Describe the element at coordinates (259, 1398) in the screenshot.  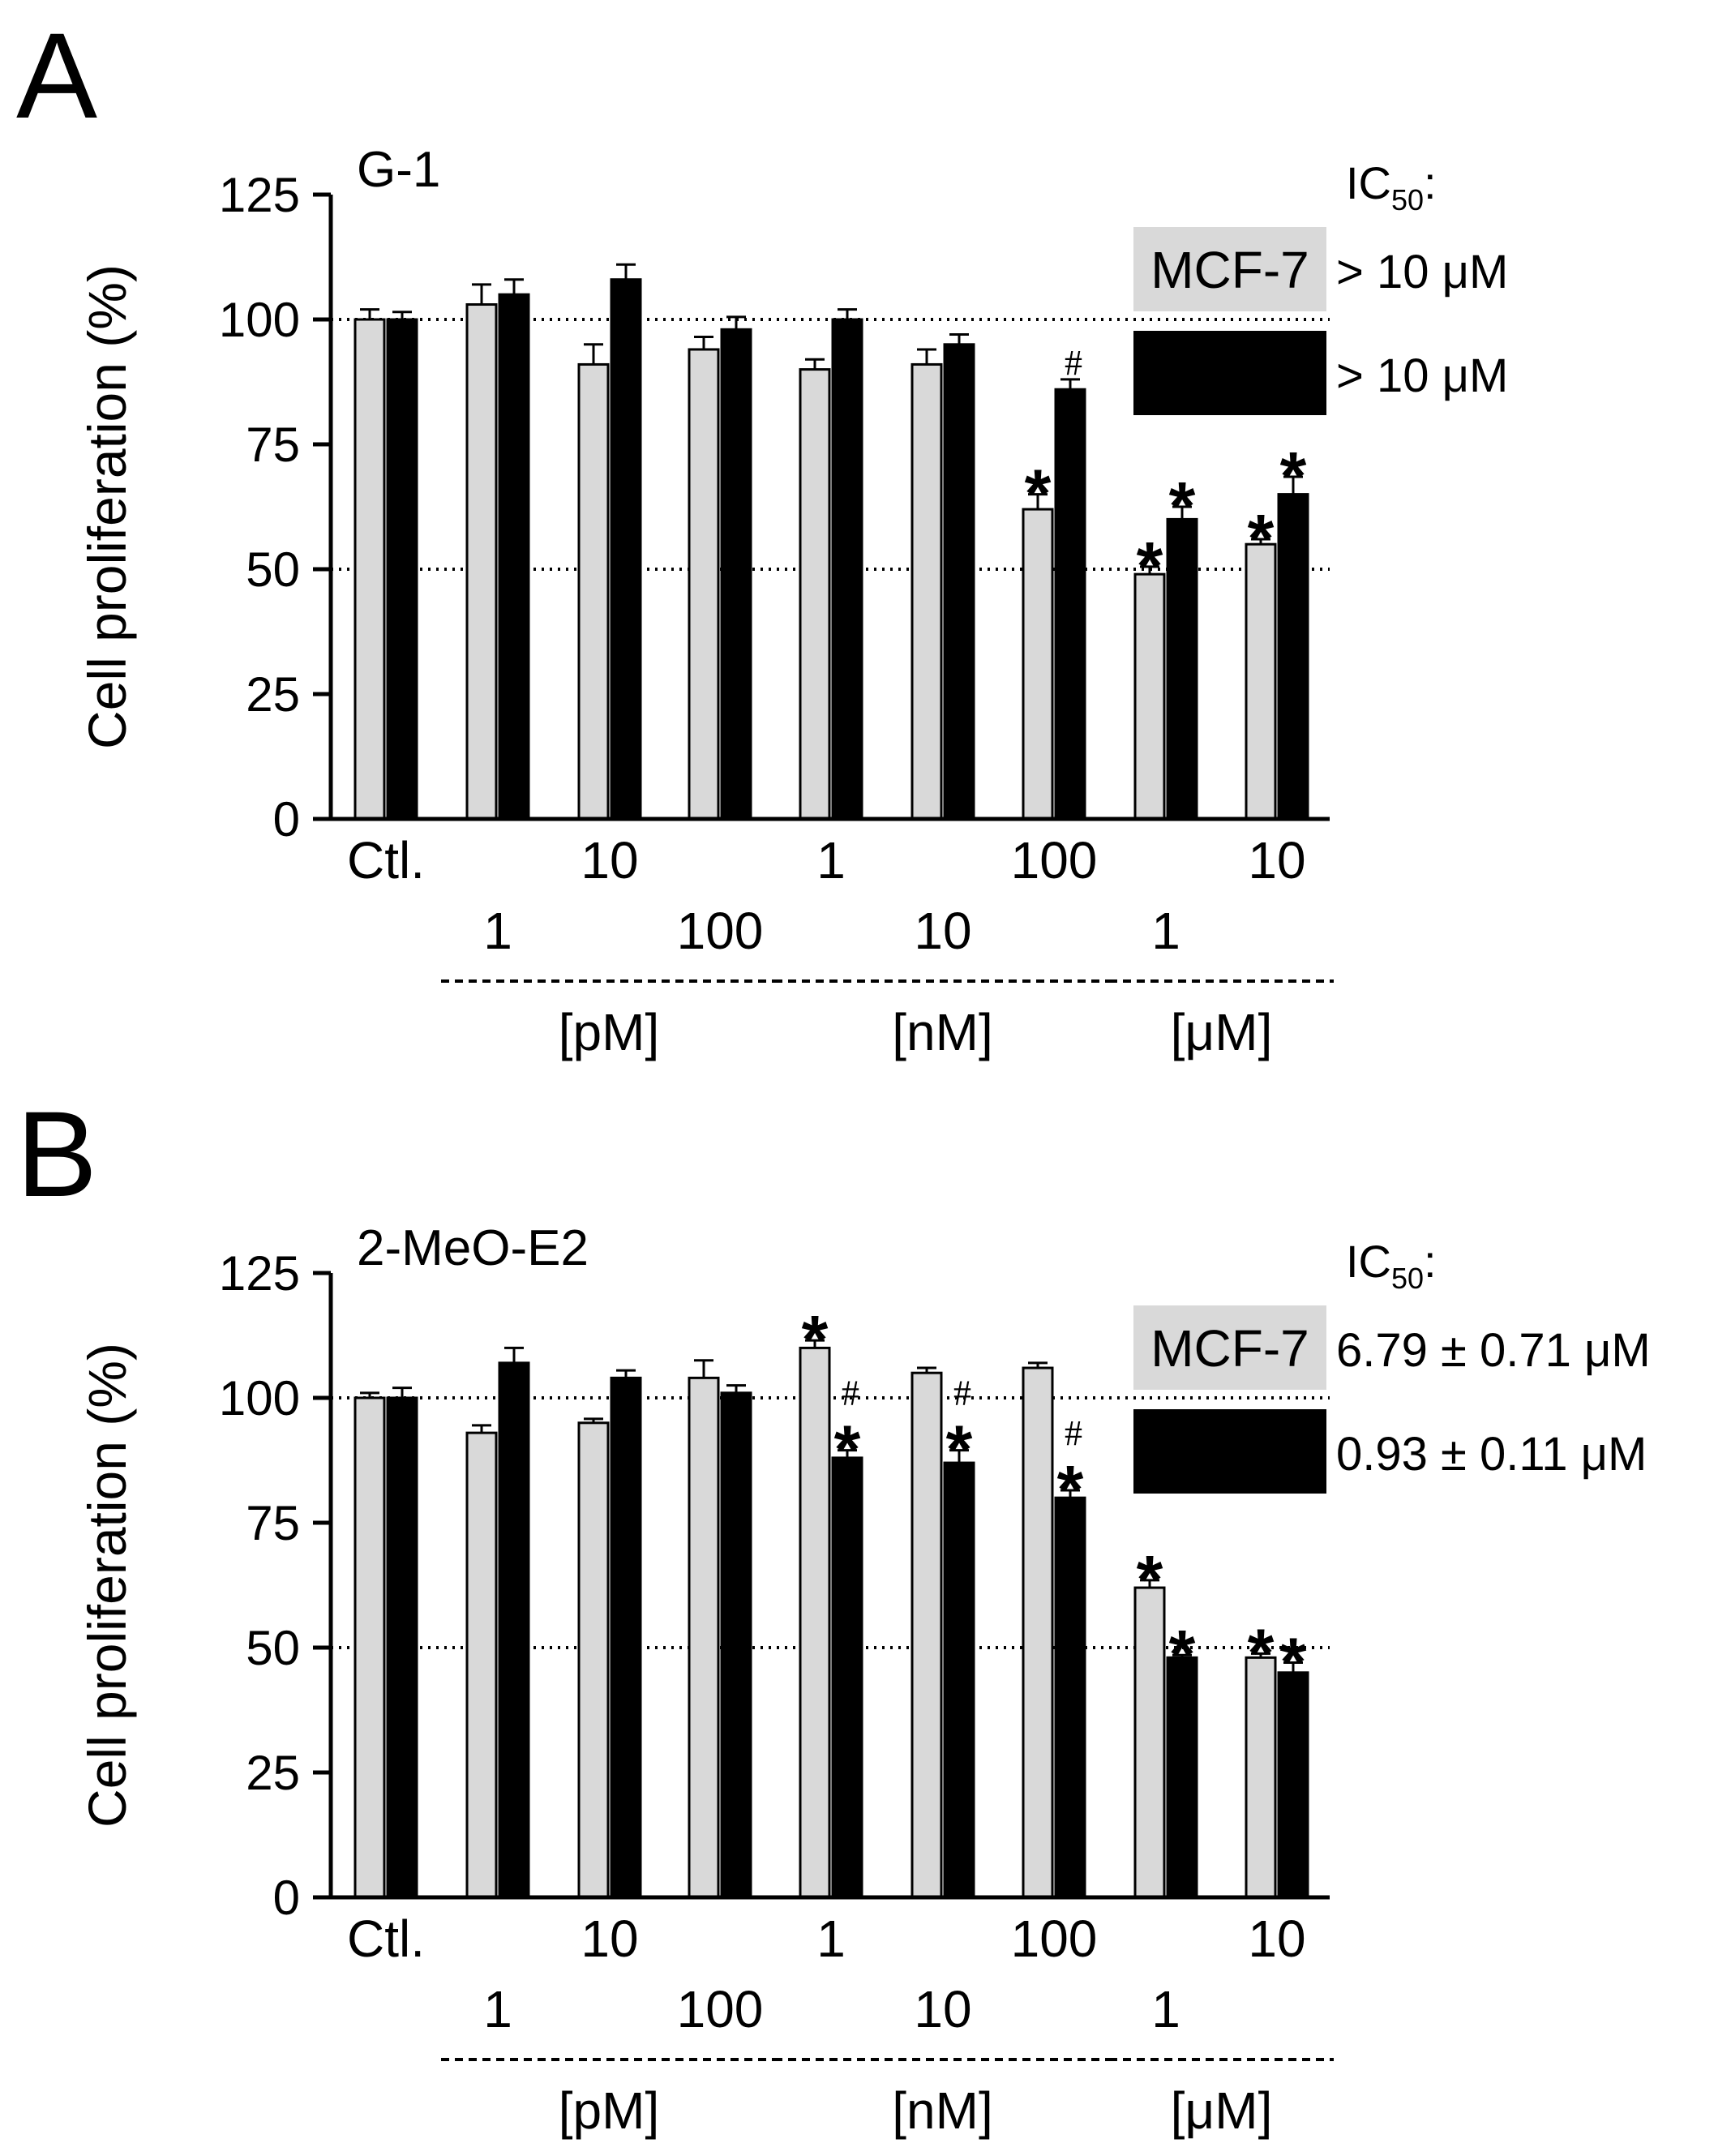
I see `y-tick-label: 100` at that location.